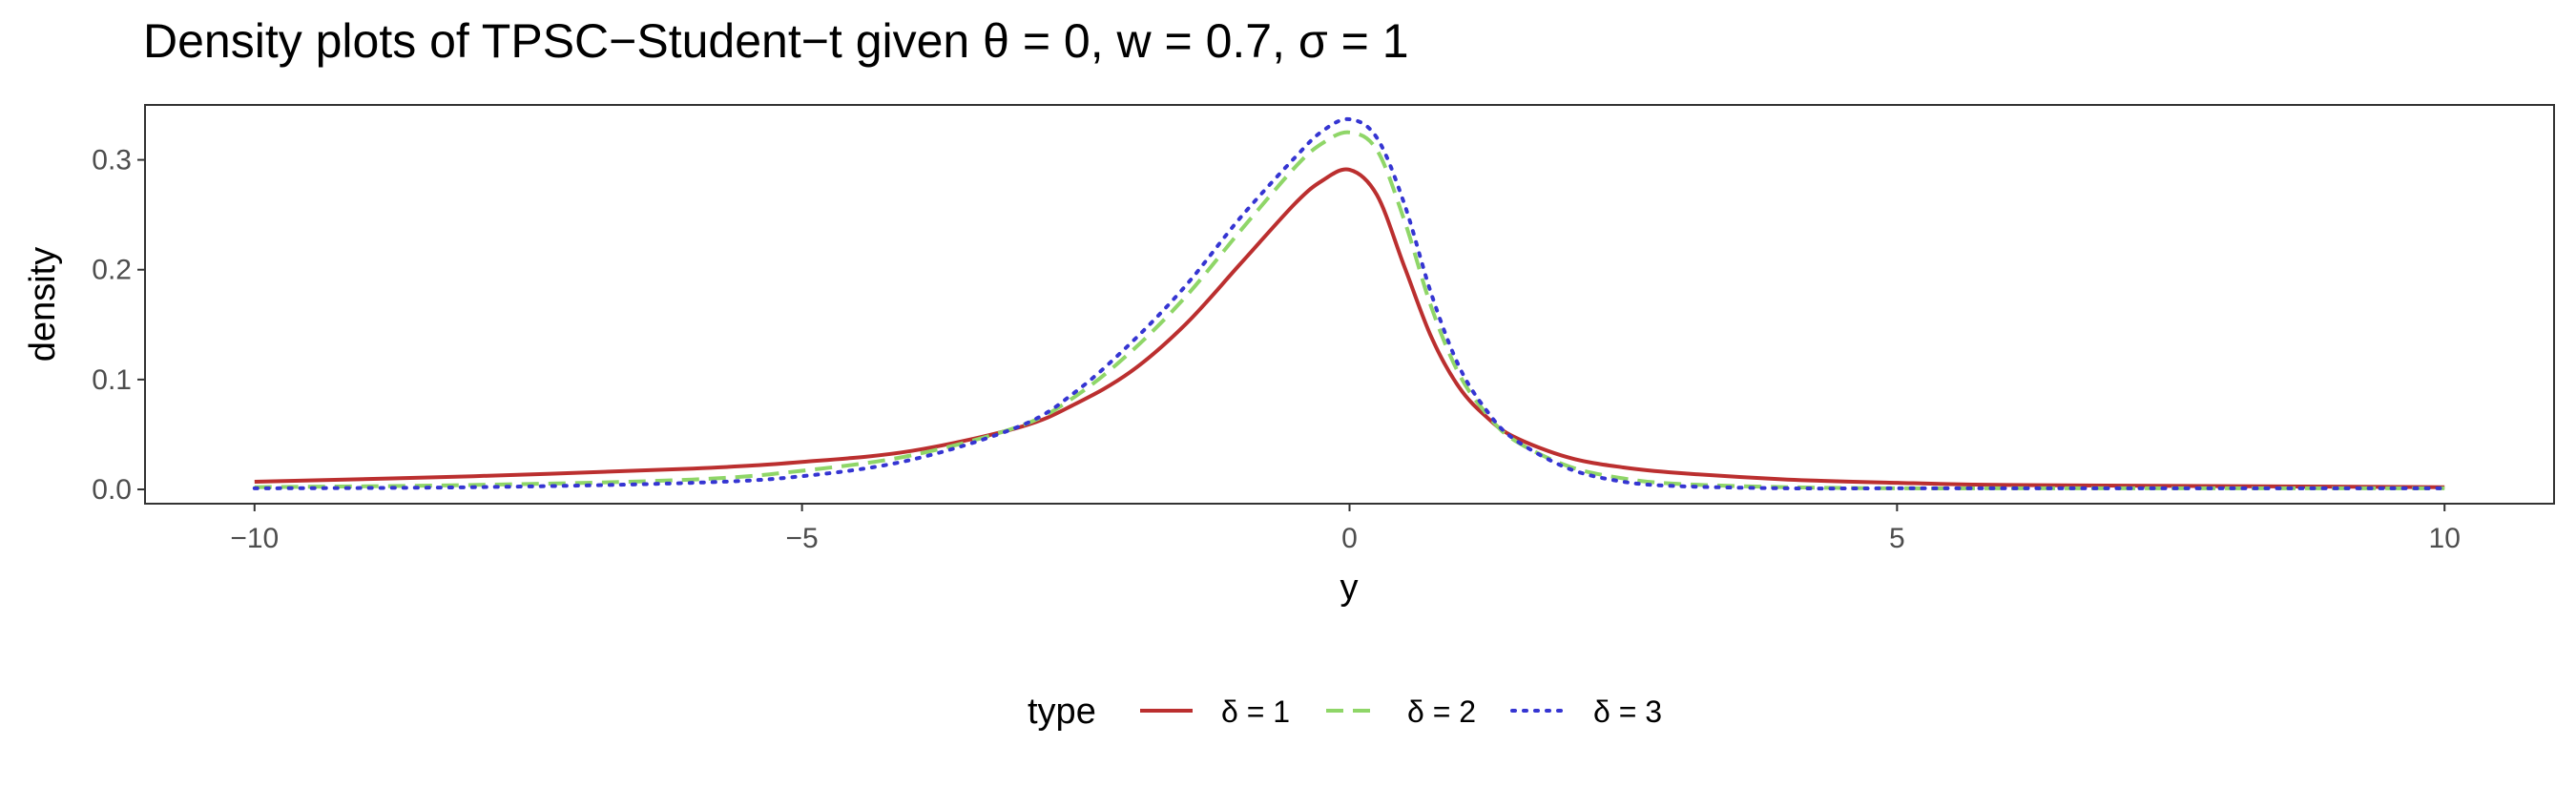 This screenshot has width=2576, height=787. What do you see at coordinates (112, 270) in the screenshot?
I see `y-tick-label: 0.2` at bounding box center [112, 270].